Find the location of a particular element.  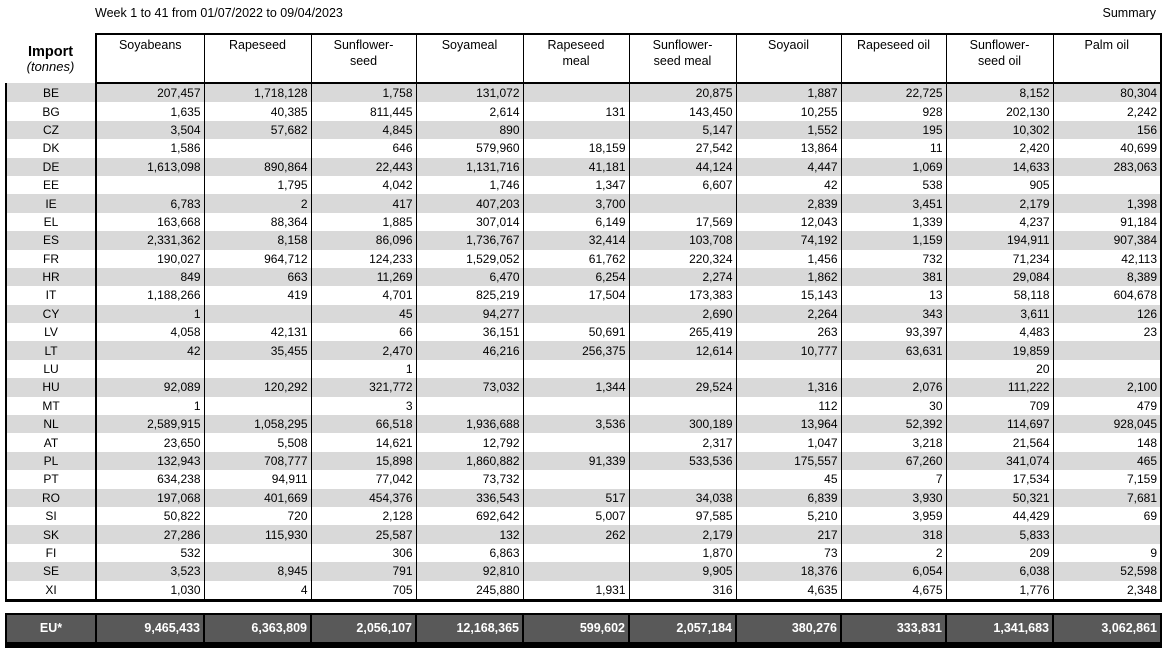

value-cell: 381 is located at coordinates (894, 277).